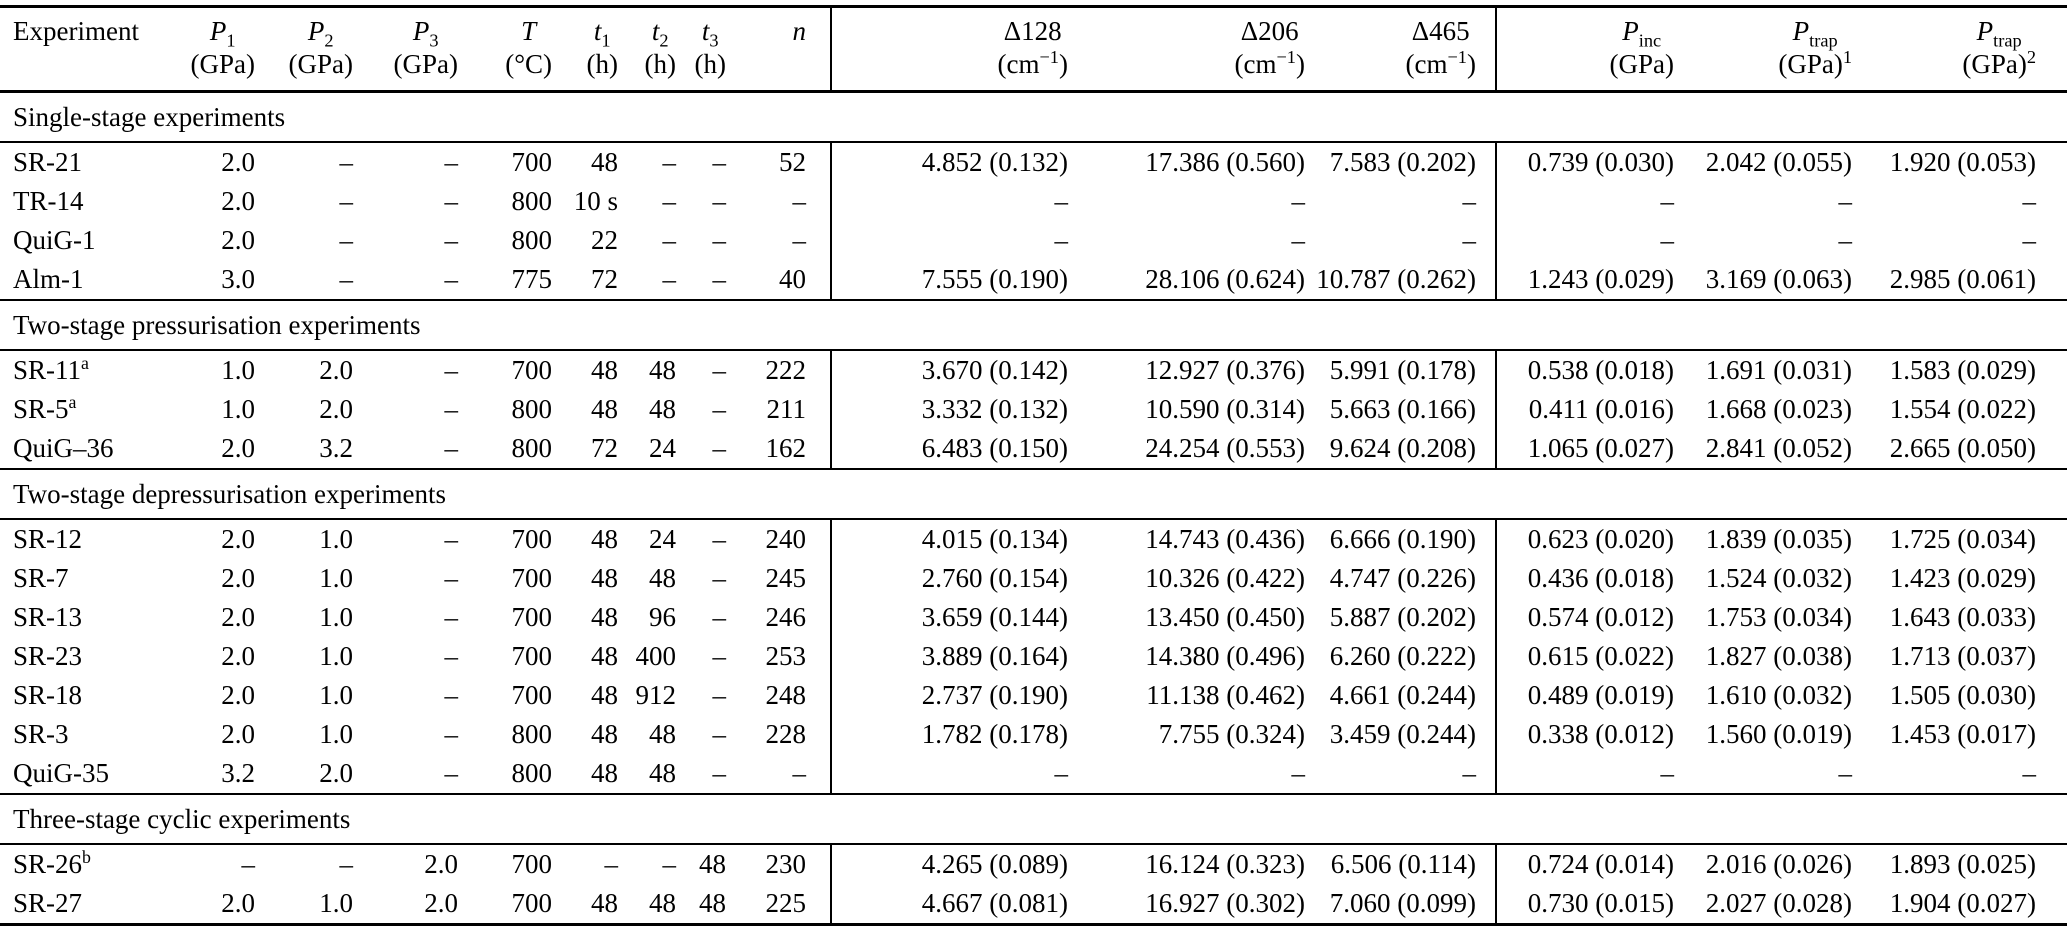  Describe the element at coordinates (1298, 240) in the screenshot. I see `value-cell-d206: –` at that location.